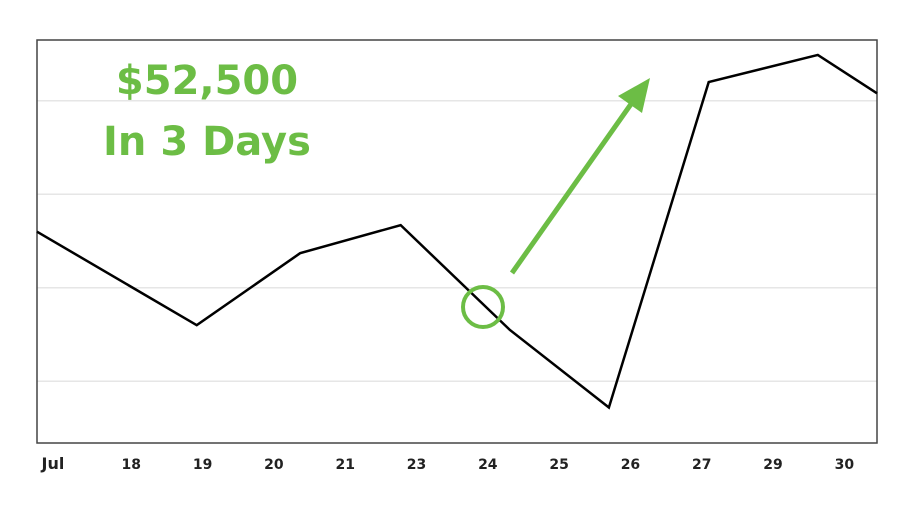  Describe the element at coordinates (772, 465) in the screenshot. I see `x-tick-label: 29` at that location.